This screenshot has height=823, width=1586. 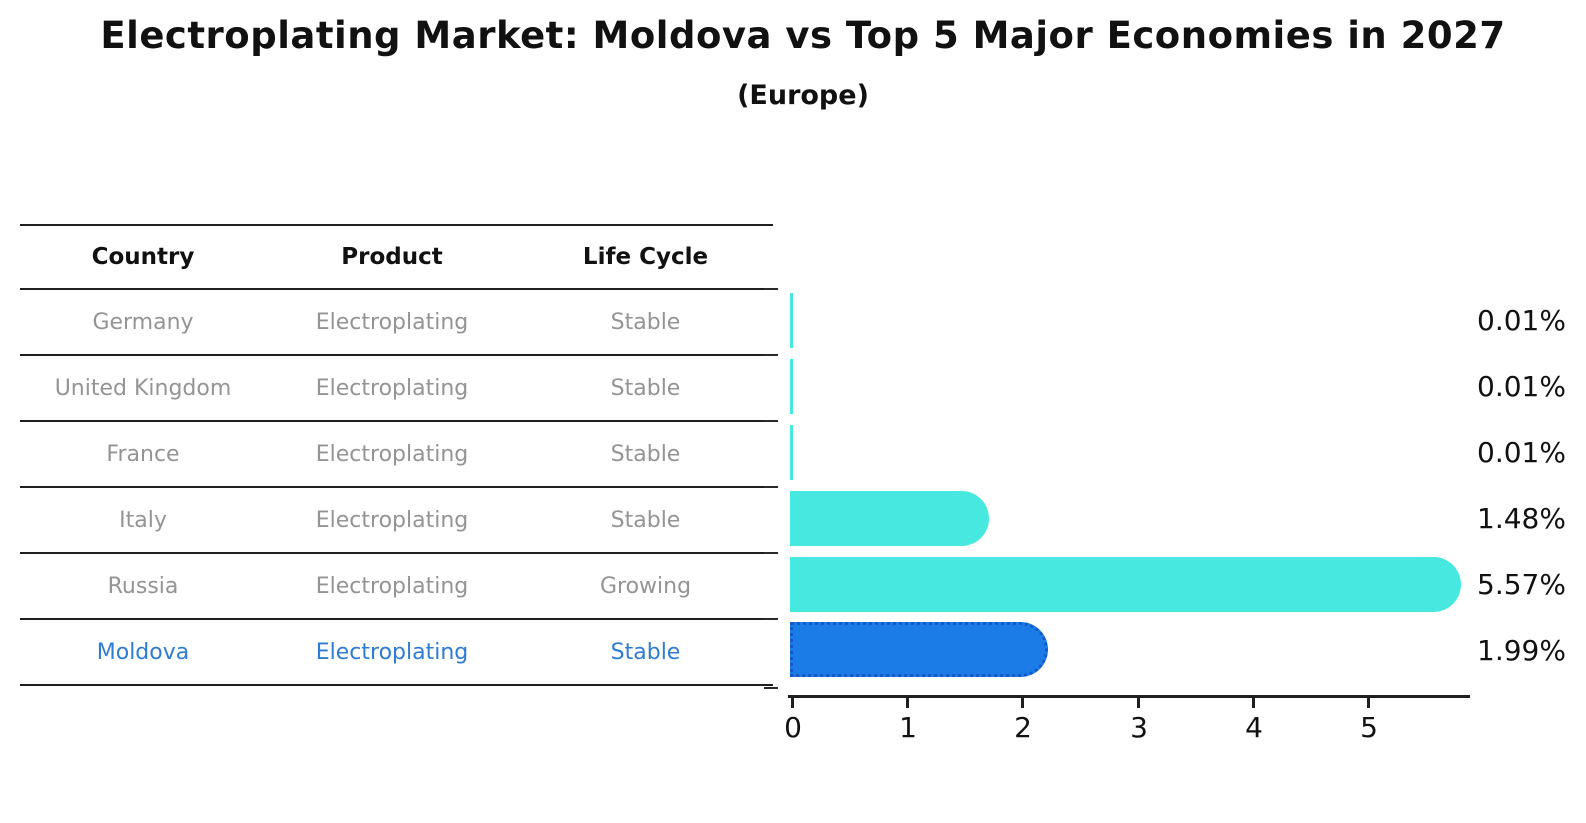 What do you see at coordinates (1129, 696) in the screenshot?
I see `x-axis` at bounding box center [1129, 696].